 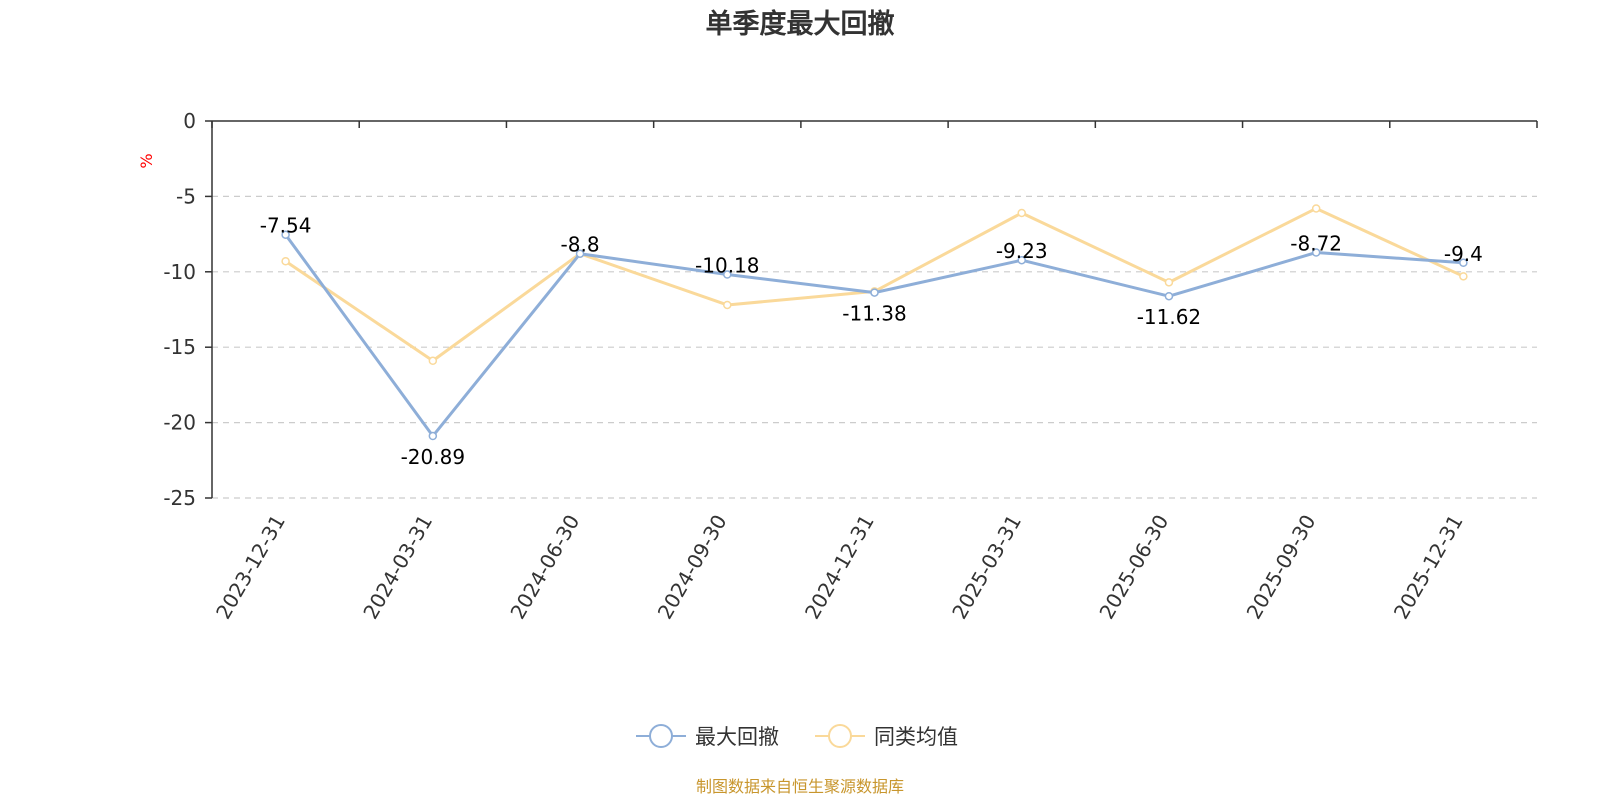 I want to click on legend-label-1: 同类均值, so click(x=916, y=737).